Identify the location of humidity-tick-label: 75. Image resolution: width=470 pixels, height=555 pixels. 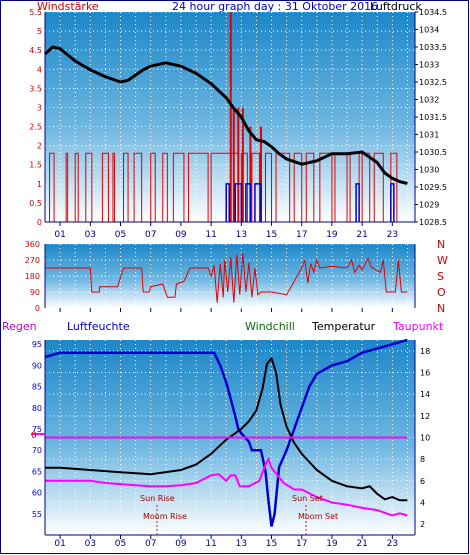
(37, 429).